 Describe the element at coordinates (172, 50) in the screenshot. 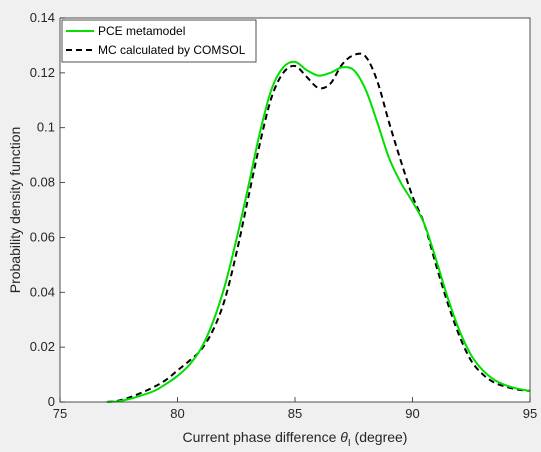

I see `legend-label-mc: MC calculated by COMSOL` at that location.